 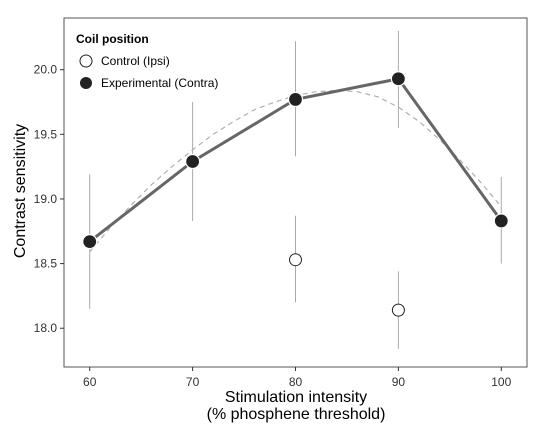 What do you see at coordinates (46, 70) in the screenshot?
I see `y-tick-label: 20.0` at bounding box center [46, 70].